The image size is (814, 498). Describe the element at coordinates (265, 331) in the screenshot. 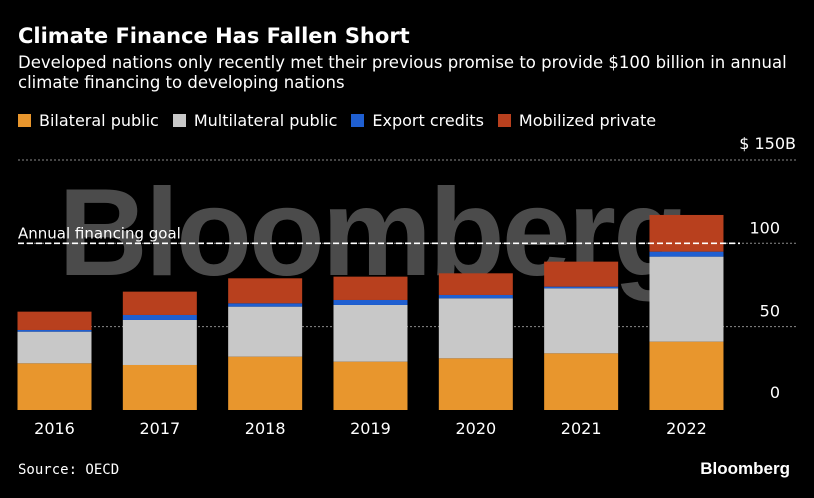

I see `bar-2018-multilateral-public` at that location.